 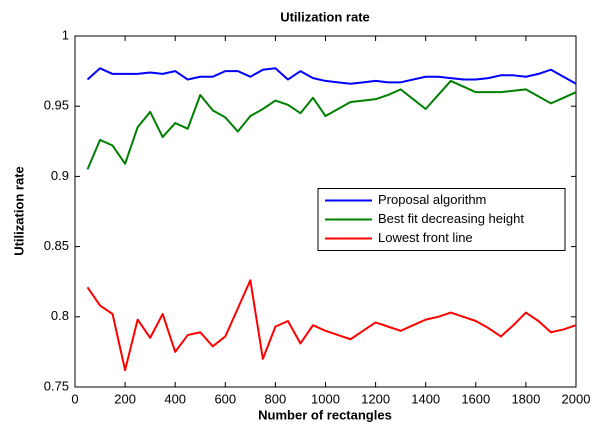 I want to click on legend-label: Lowest front line, so click(x=425, y=237).